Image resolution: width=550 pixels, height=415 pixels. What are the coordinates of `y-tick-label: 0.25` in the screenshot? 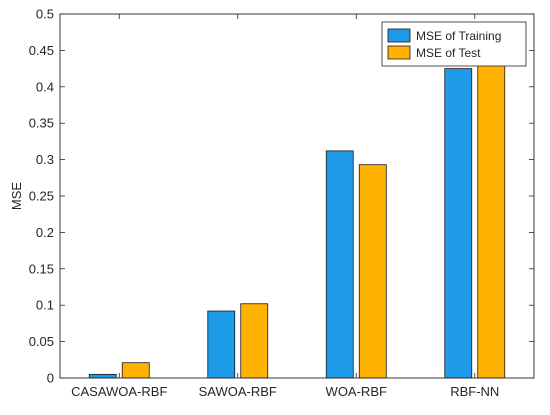 It's located at (41, 196).